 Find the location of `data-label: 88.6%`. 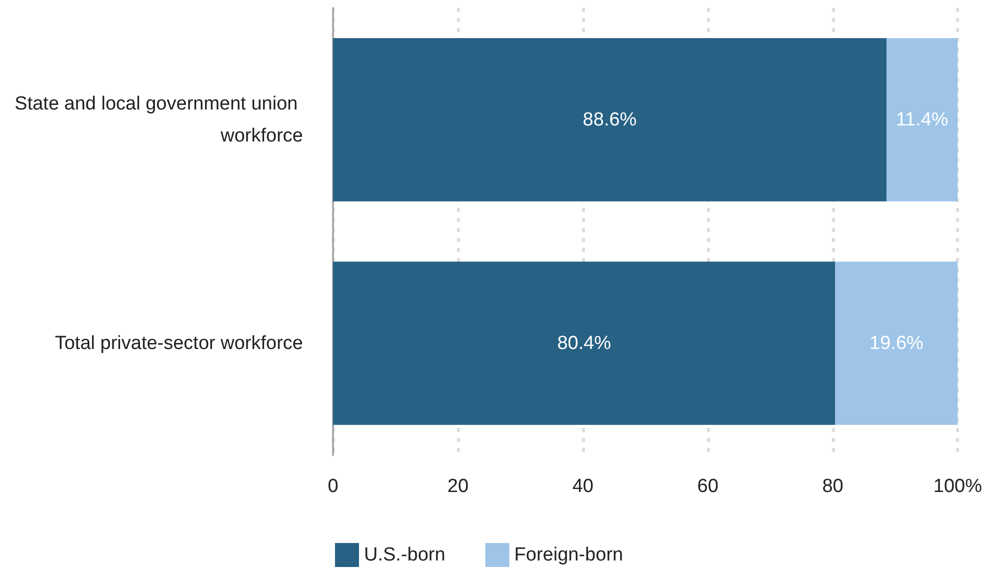

data-label: 88.6% is located at coordinates (609, 119).